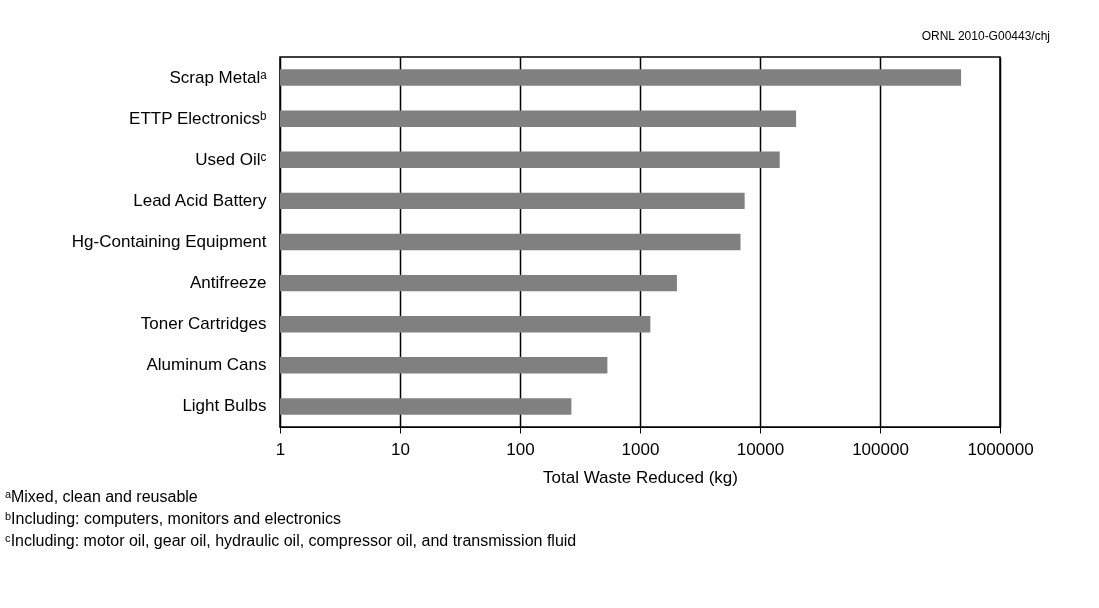 This screenshot has height=608, width=1099. What do you see at coordinates (101, 496) in the screenshot?
I see `text: ᵃMixed, clean and reusable` at bounding box center [101, 496].